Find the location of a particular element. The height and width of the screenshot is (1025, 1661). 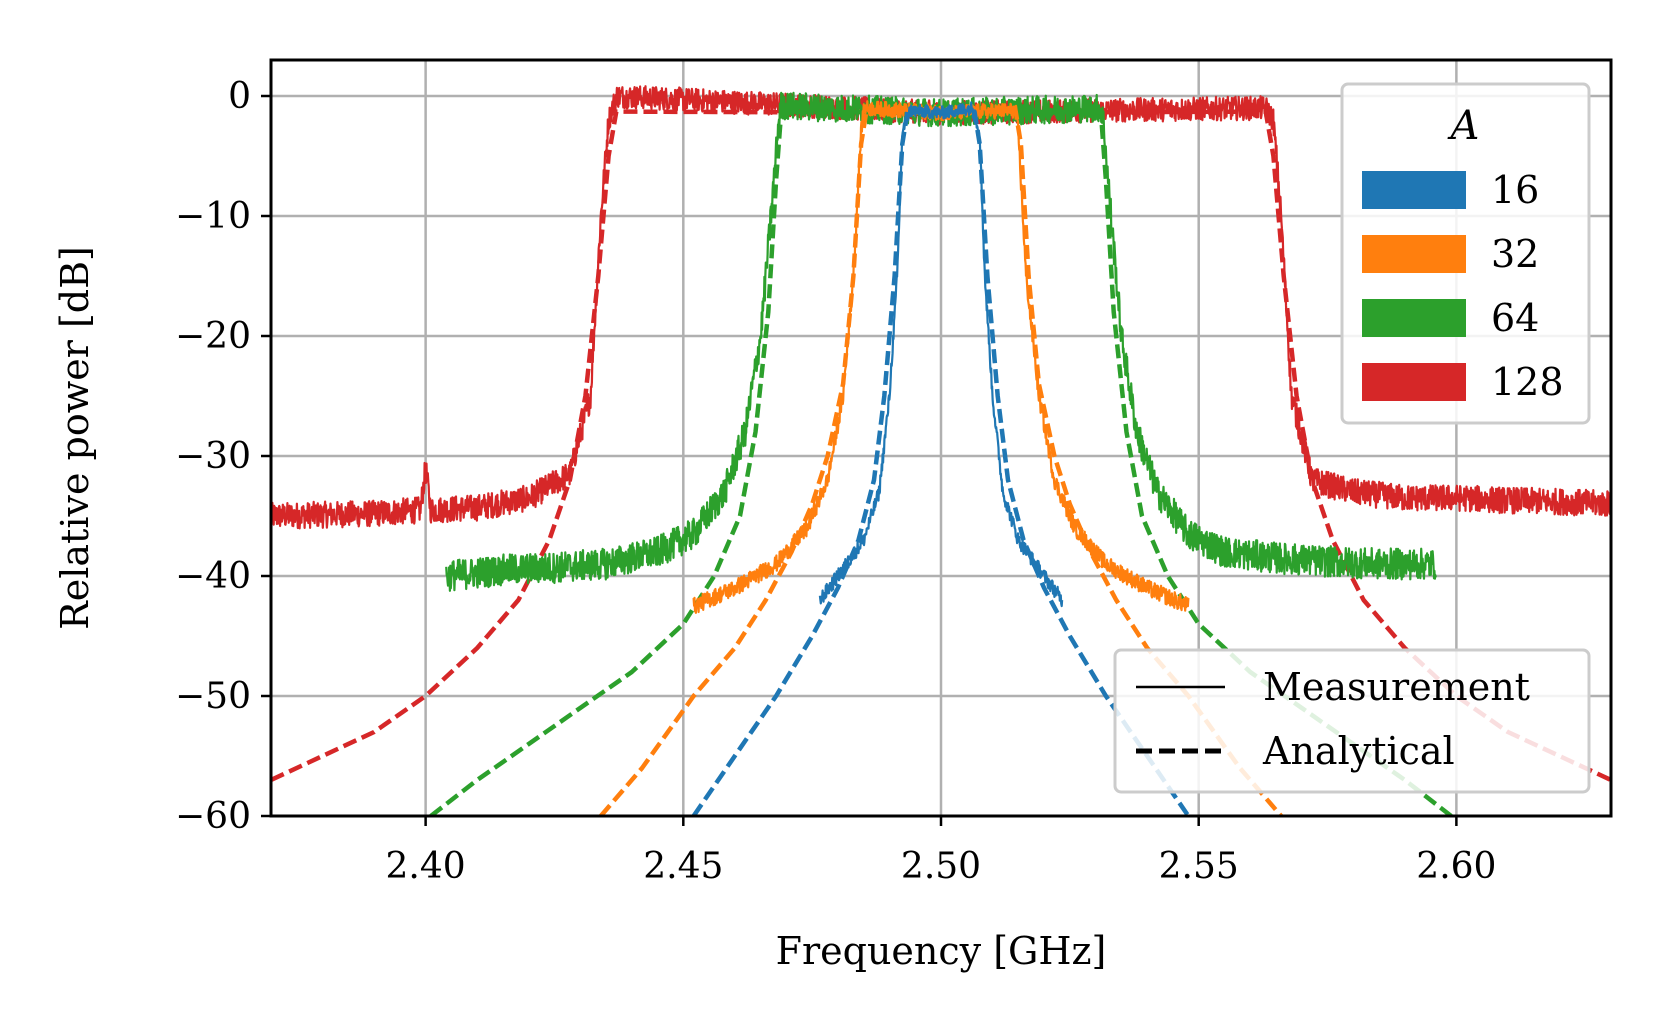

style-legend: Measurement Analytical is located at coordinates (1352, 721).